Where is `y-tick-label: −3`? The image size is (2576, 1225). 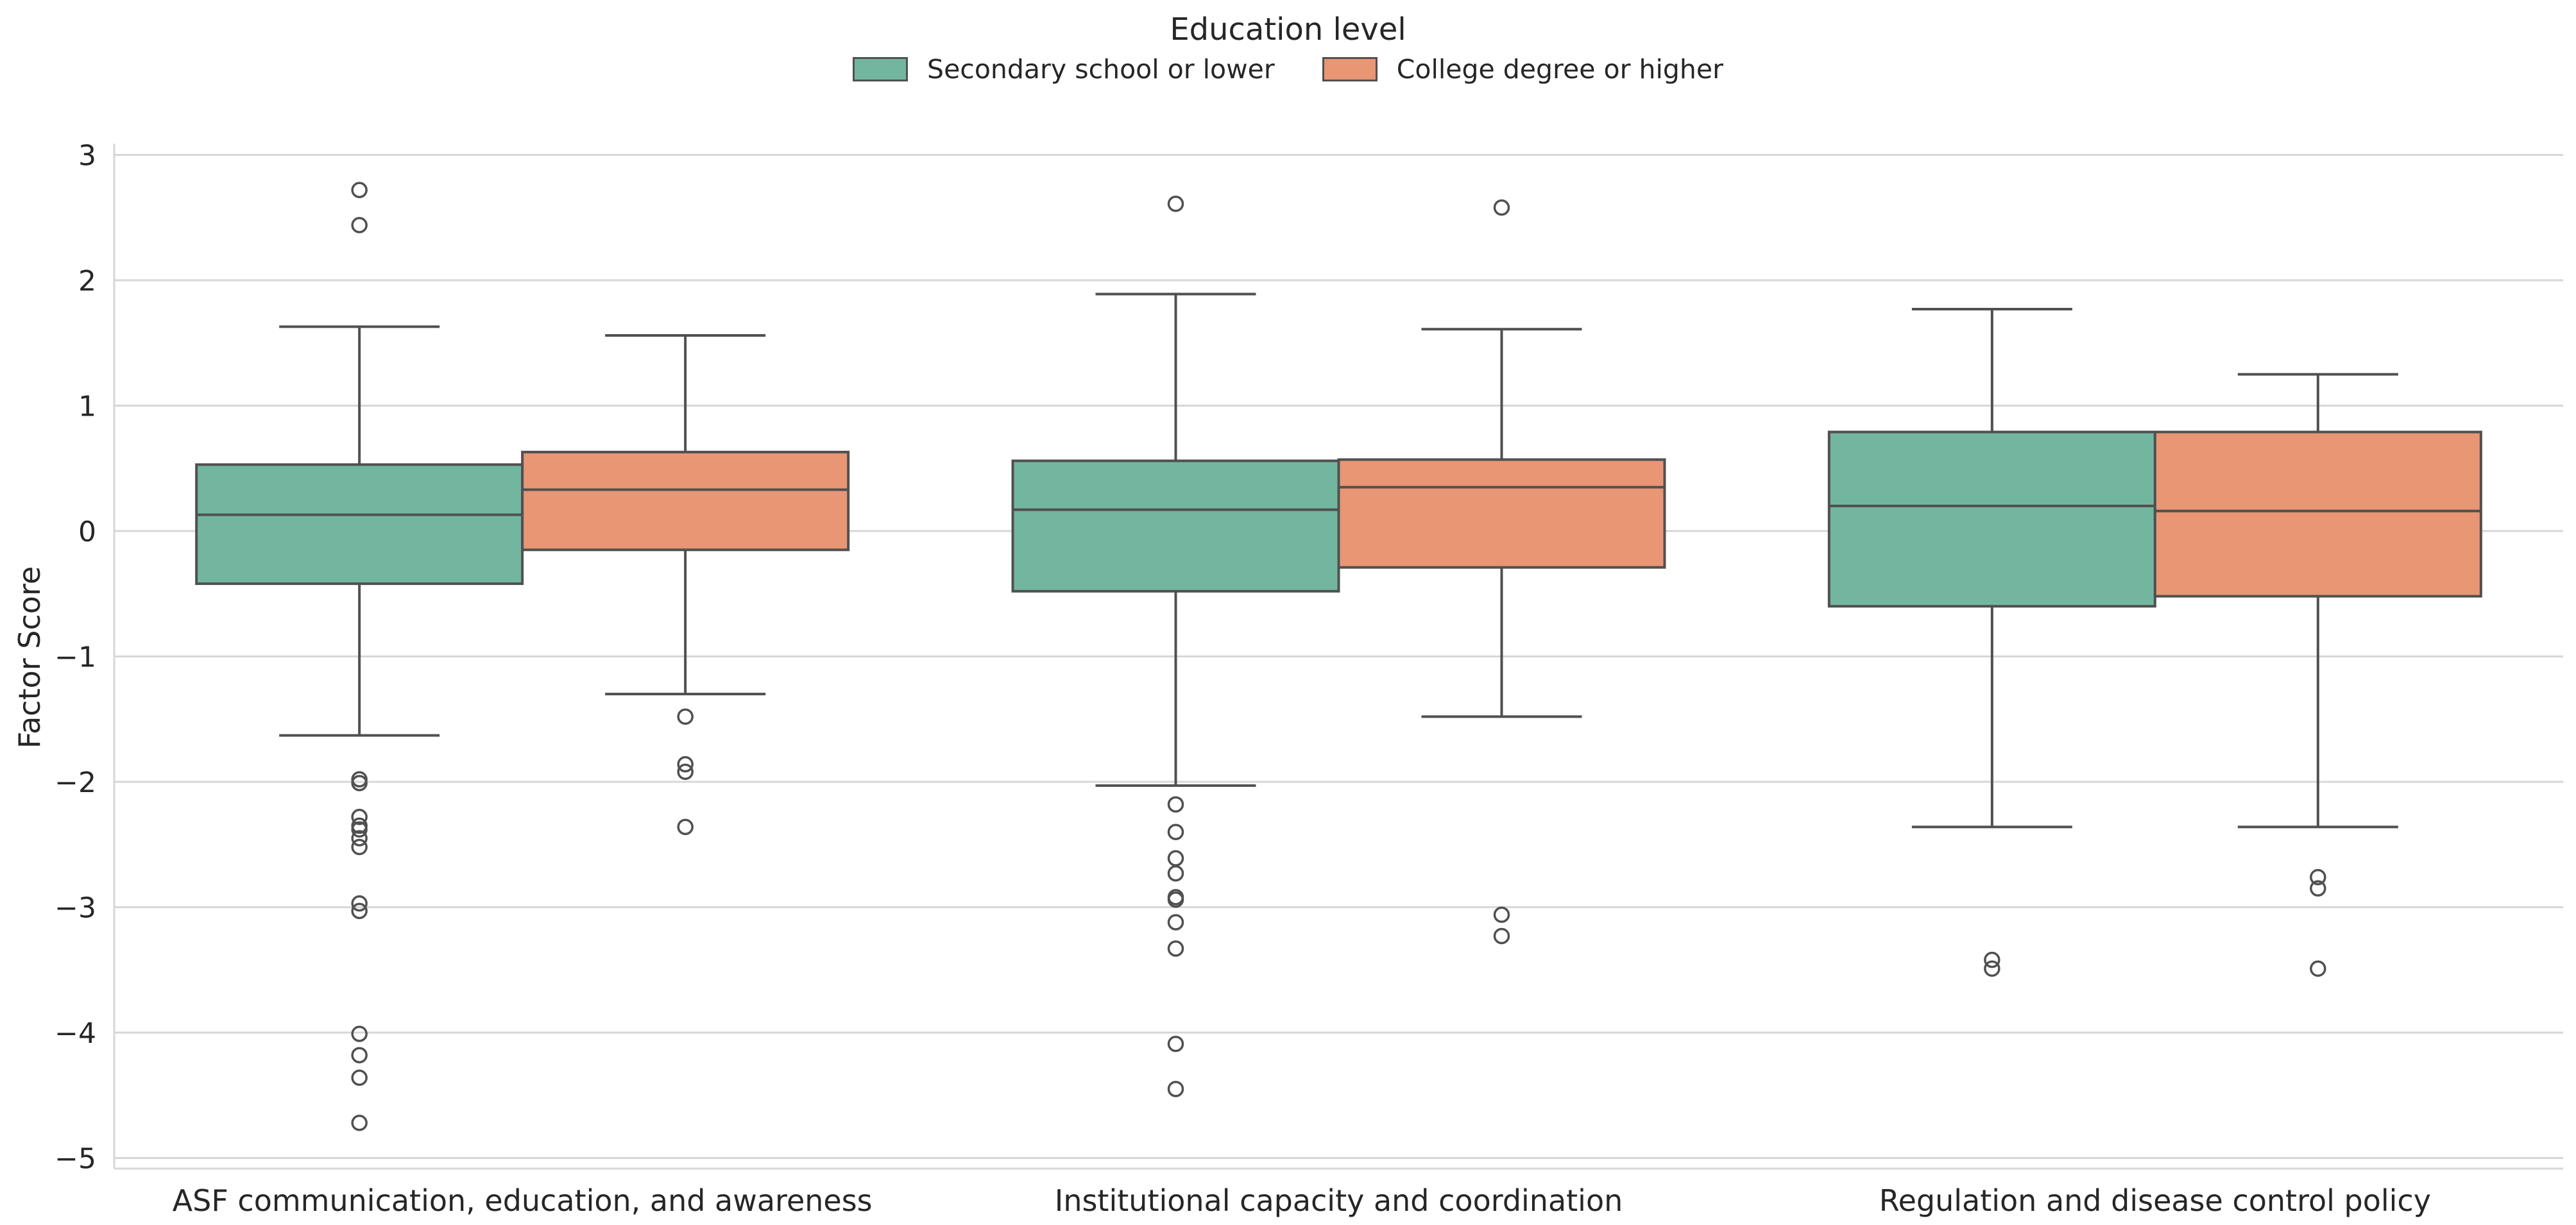 y-tick-label: −3 is located at coordinates (75, 908).